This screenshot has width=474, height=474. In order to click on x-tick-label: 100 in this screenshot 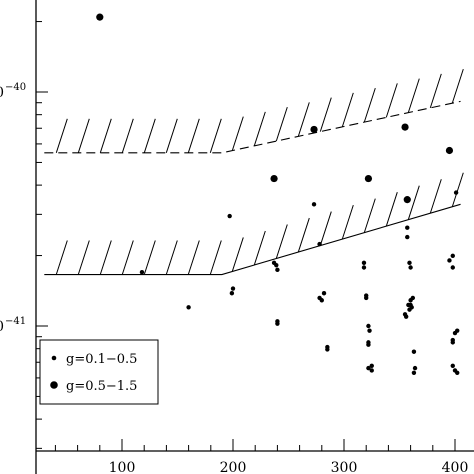, I will do `click(122, 467)`.